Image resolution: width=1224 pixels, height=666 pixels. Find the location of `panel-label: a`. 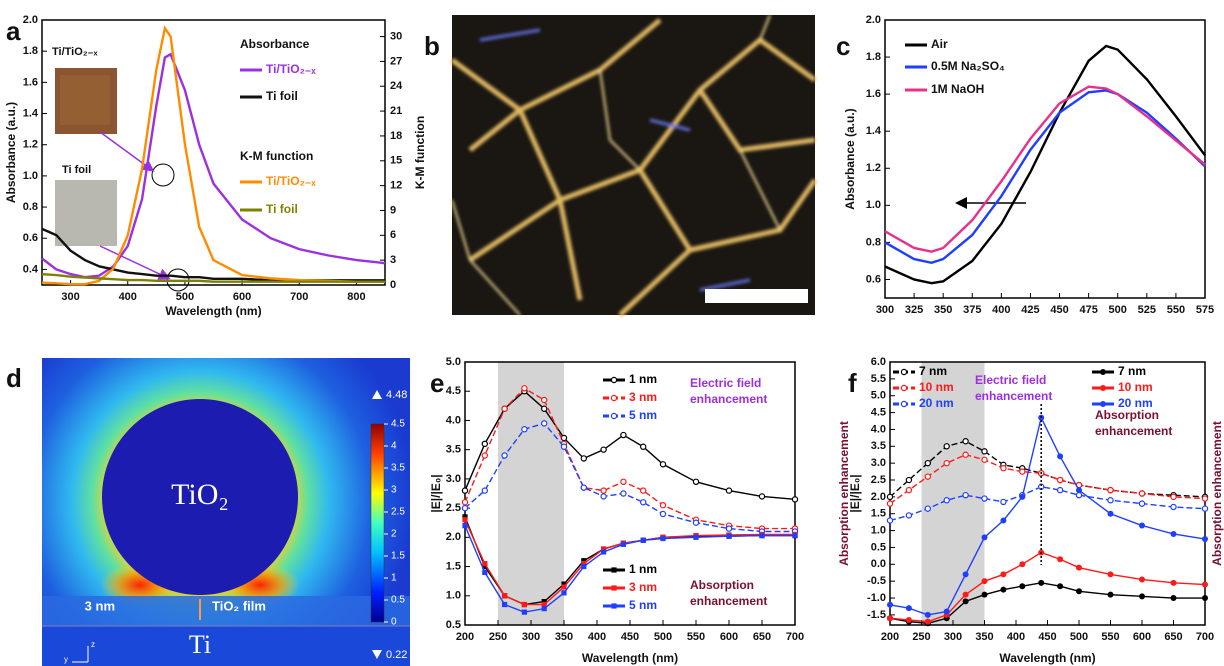

panel-label: a is located at coordinates (13, 31).